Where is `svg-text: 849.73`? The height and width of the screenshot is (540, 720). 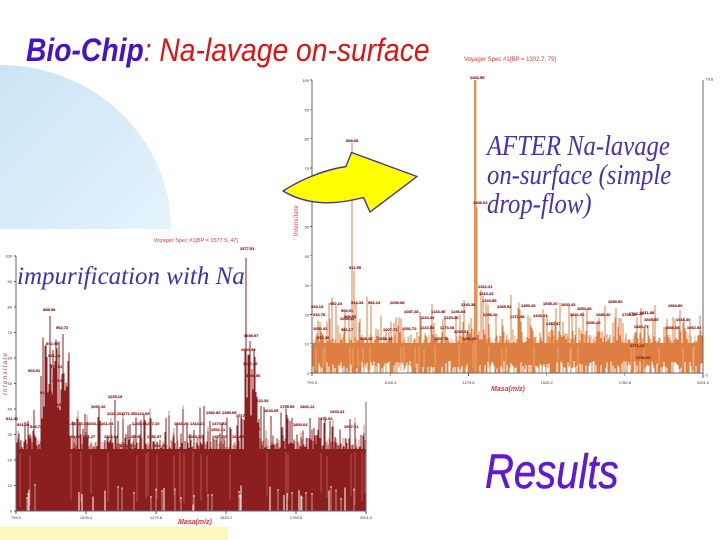
svg-text: 849.73 is located at coordinates (36, 426).